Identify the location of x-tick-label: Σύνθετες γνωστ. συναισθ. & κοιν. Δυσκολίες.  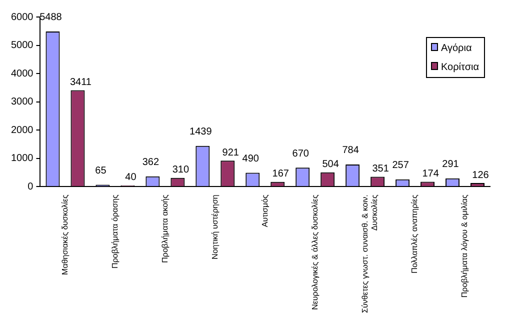
(369, 254).